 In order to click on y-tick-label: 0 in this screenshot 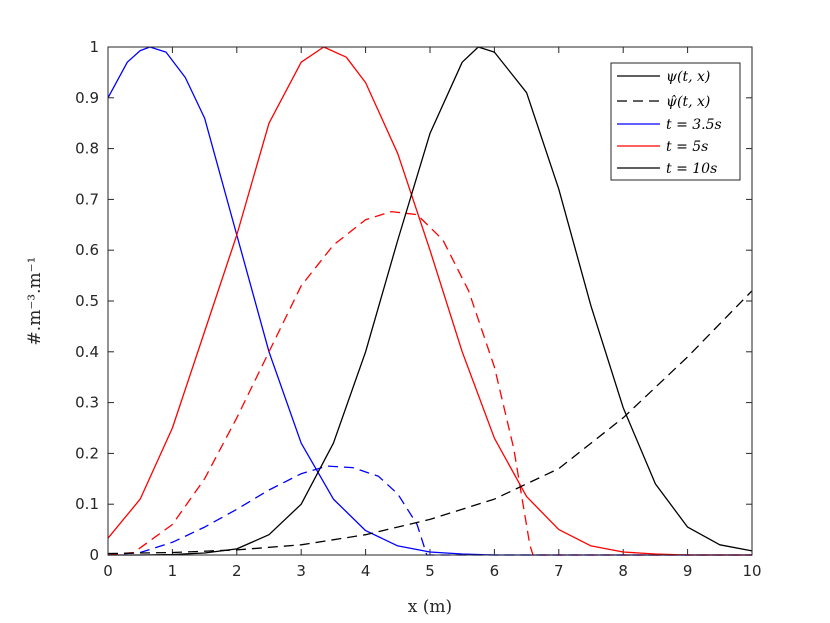, I will do `click(94, 555)`.